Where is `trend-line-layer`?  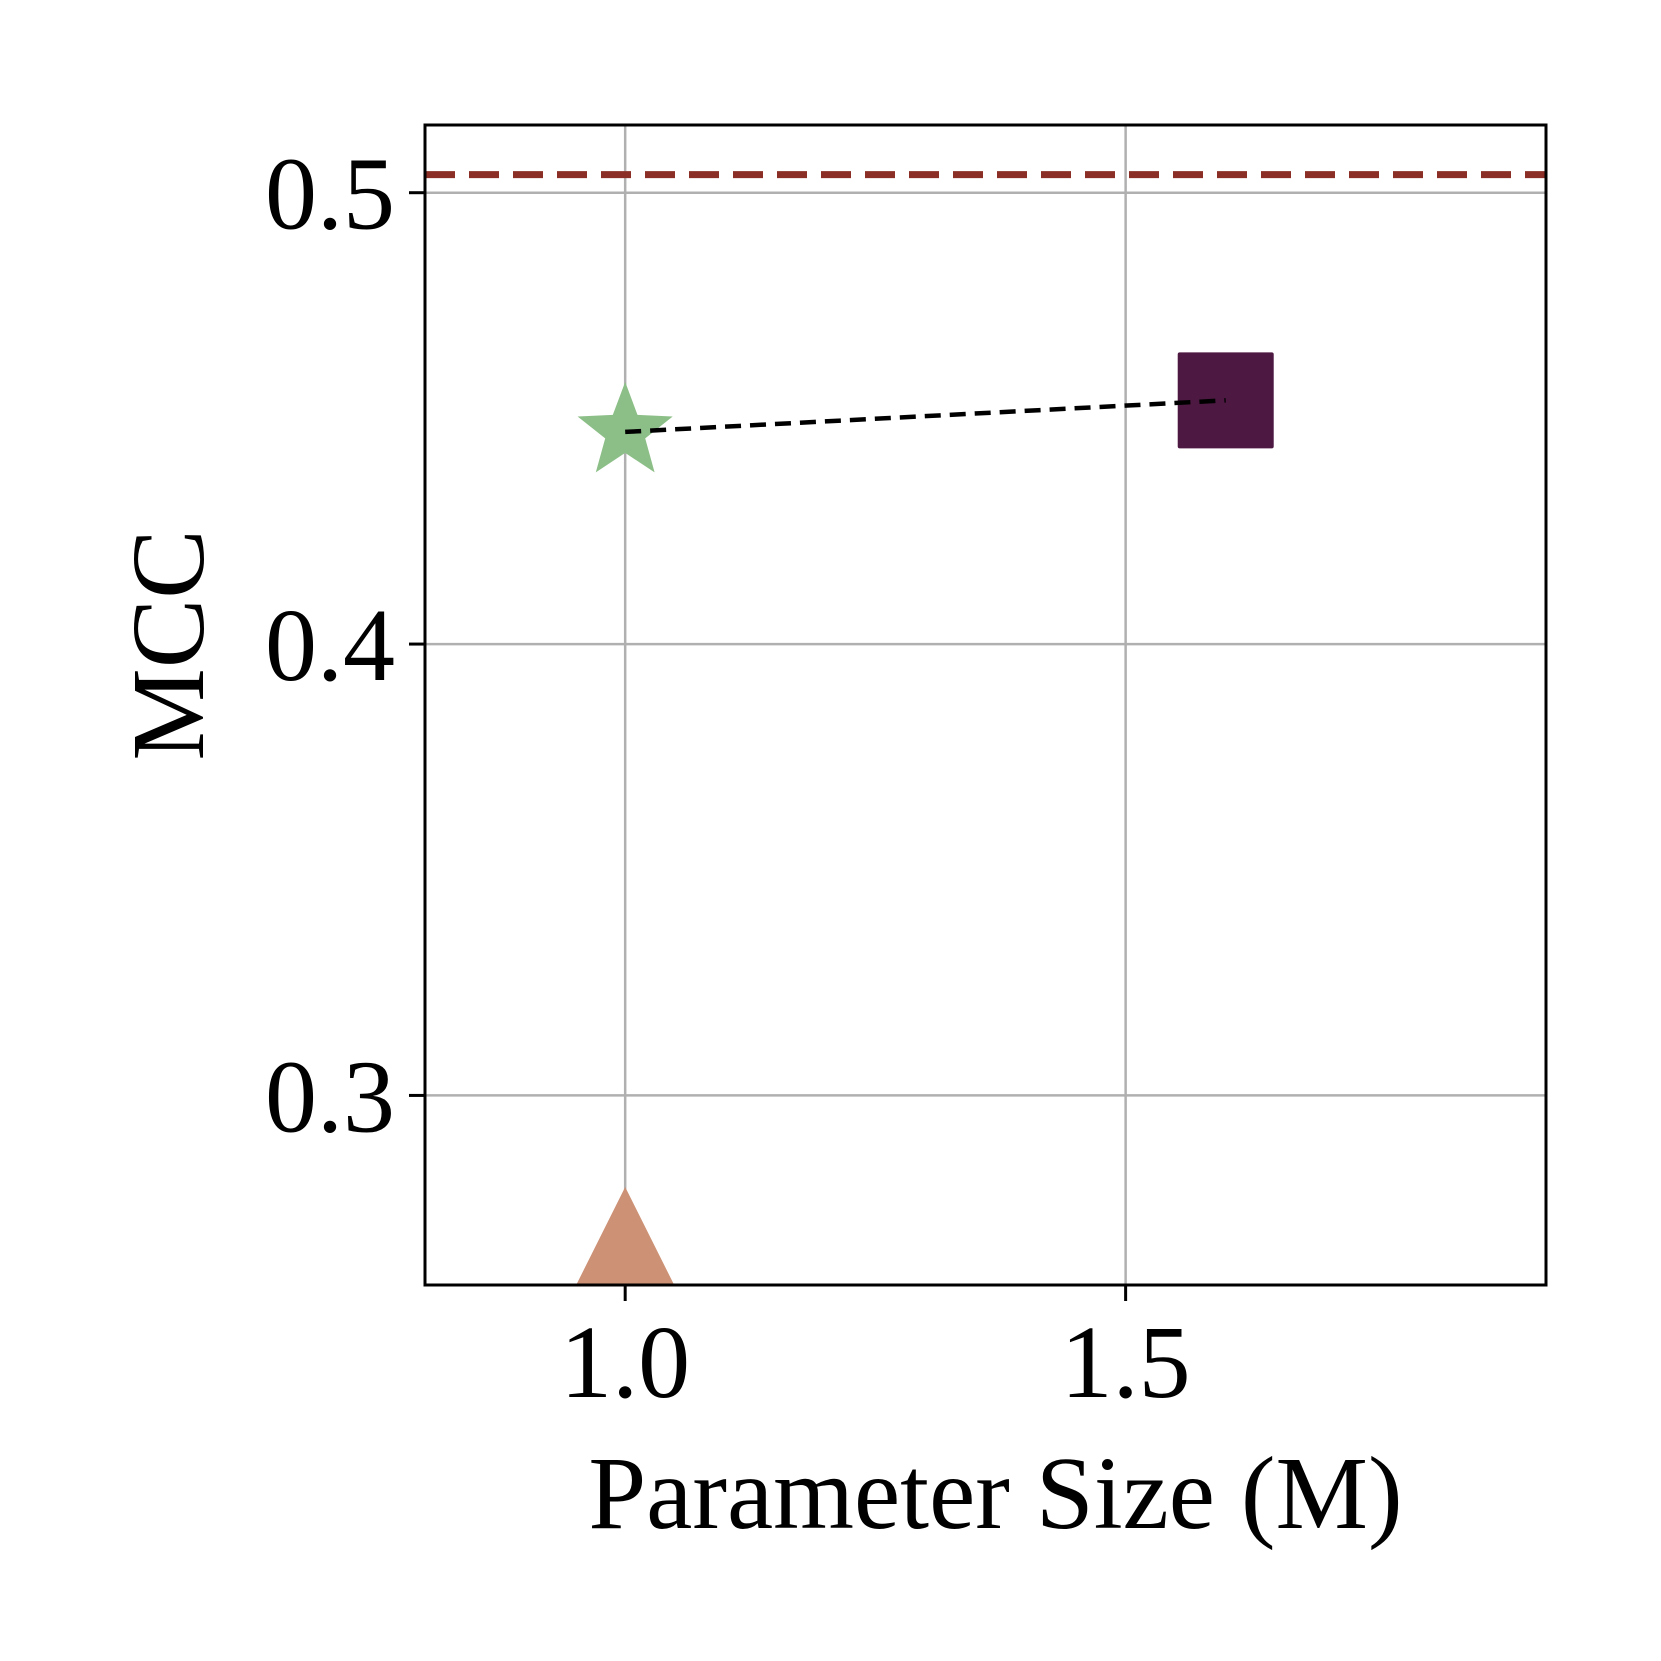
trend-line-layer is located at coordinates (925, 416).